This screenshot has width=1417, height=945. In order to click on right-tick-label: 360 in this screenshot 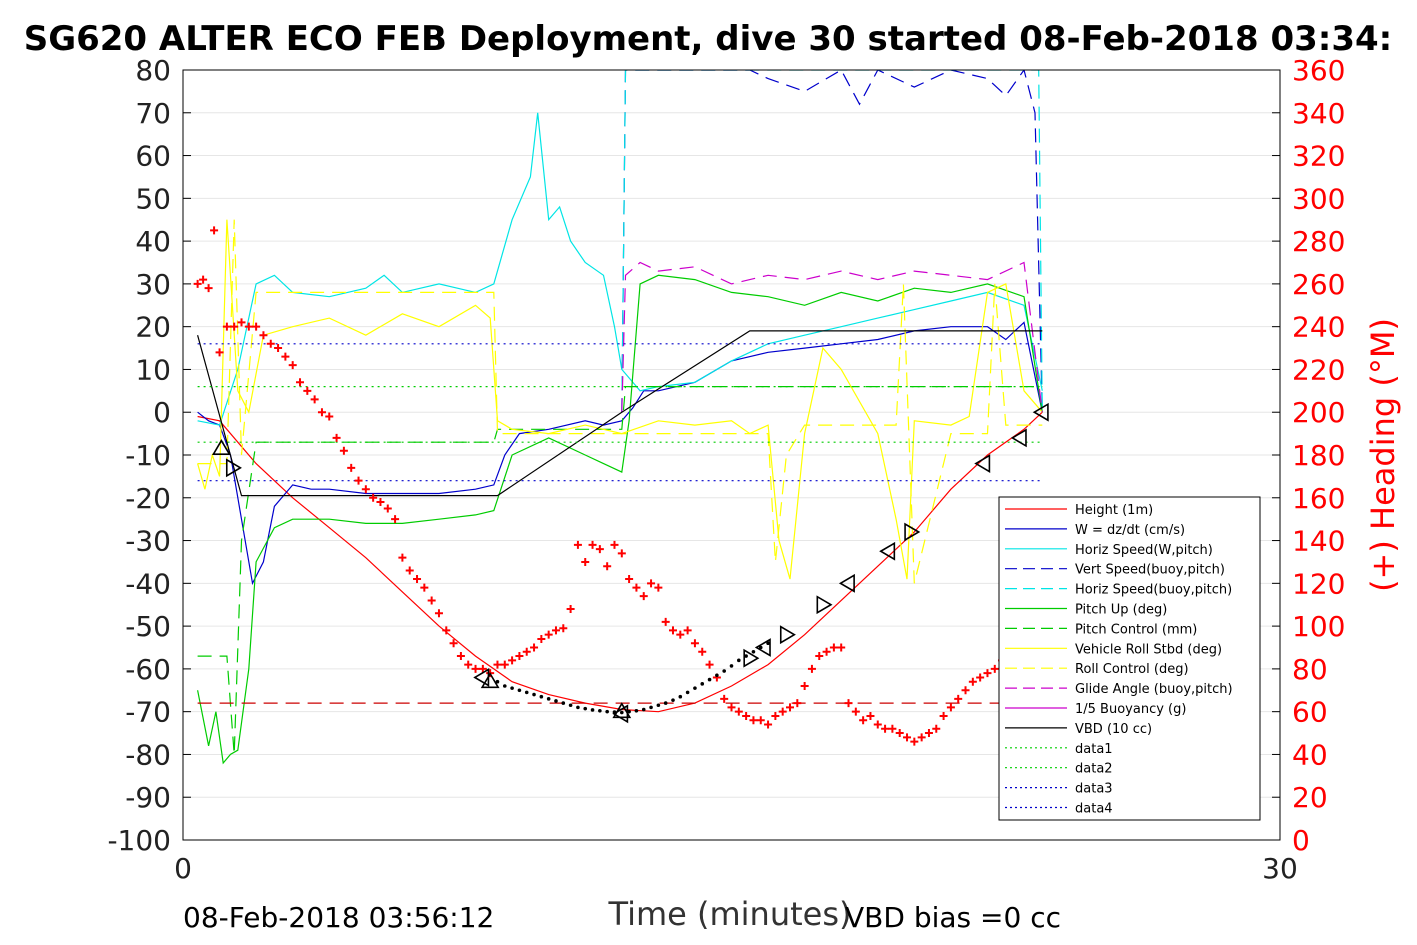, I will do `click(1318, 70)`.